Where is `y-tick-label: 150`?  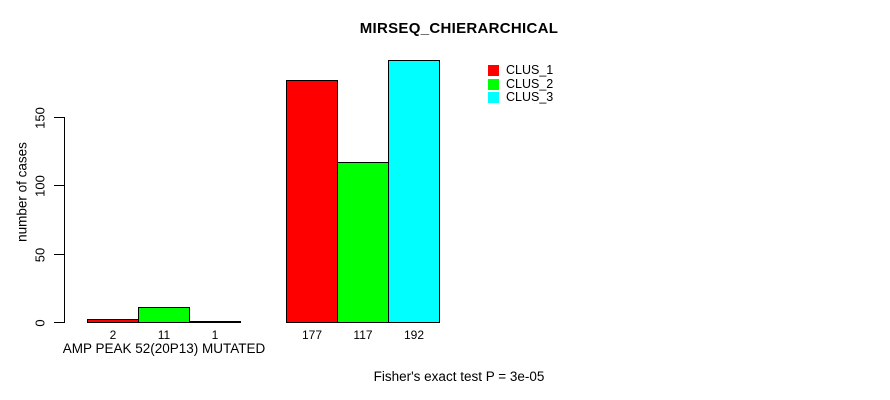
y-tick-label: 150 is located at coordinates (40, 117).